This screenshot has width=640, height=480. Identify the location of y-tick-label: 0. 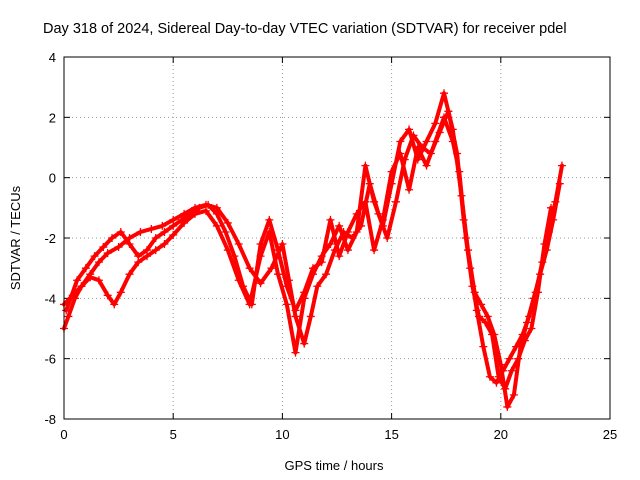
(52, 178).